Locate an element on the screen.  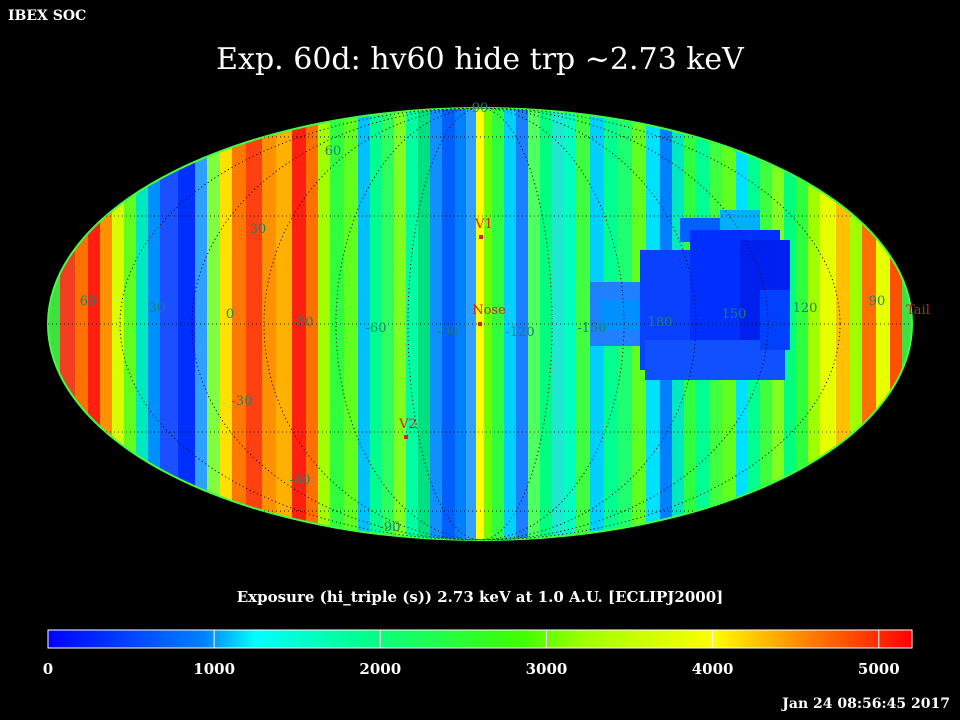
colorbar-ticks is located at coordinates (463, 639).